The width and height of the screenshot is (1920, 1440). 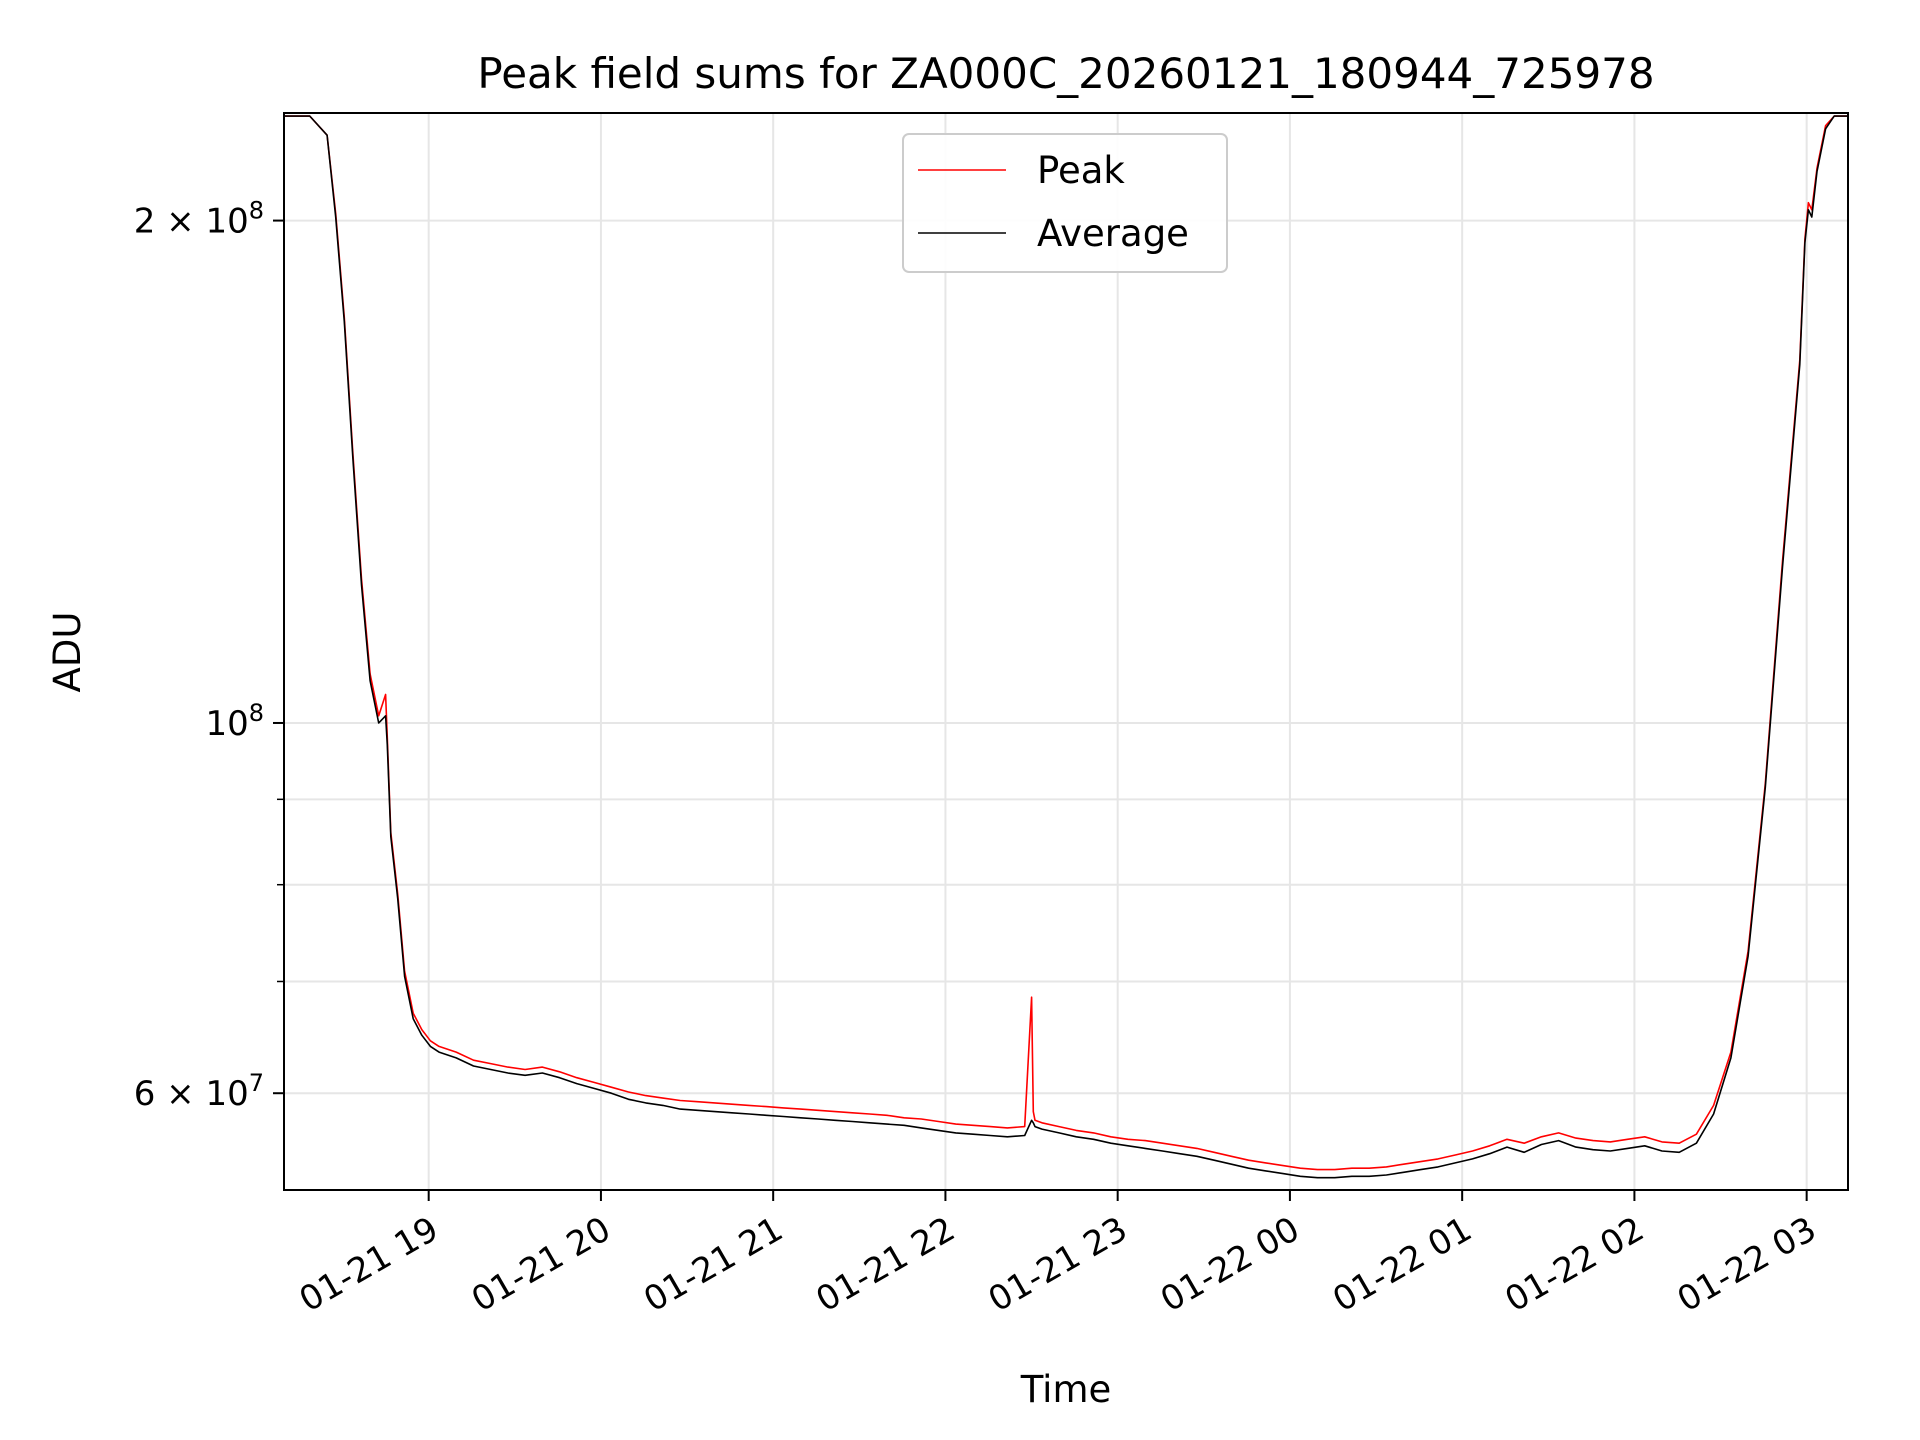 I want to click on legend-box, so click(x=1065, y=203).